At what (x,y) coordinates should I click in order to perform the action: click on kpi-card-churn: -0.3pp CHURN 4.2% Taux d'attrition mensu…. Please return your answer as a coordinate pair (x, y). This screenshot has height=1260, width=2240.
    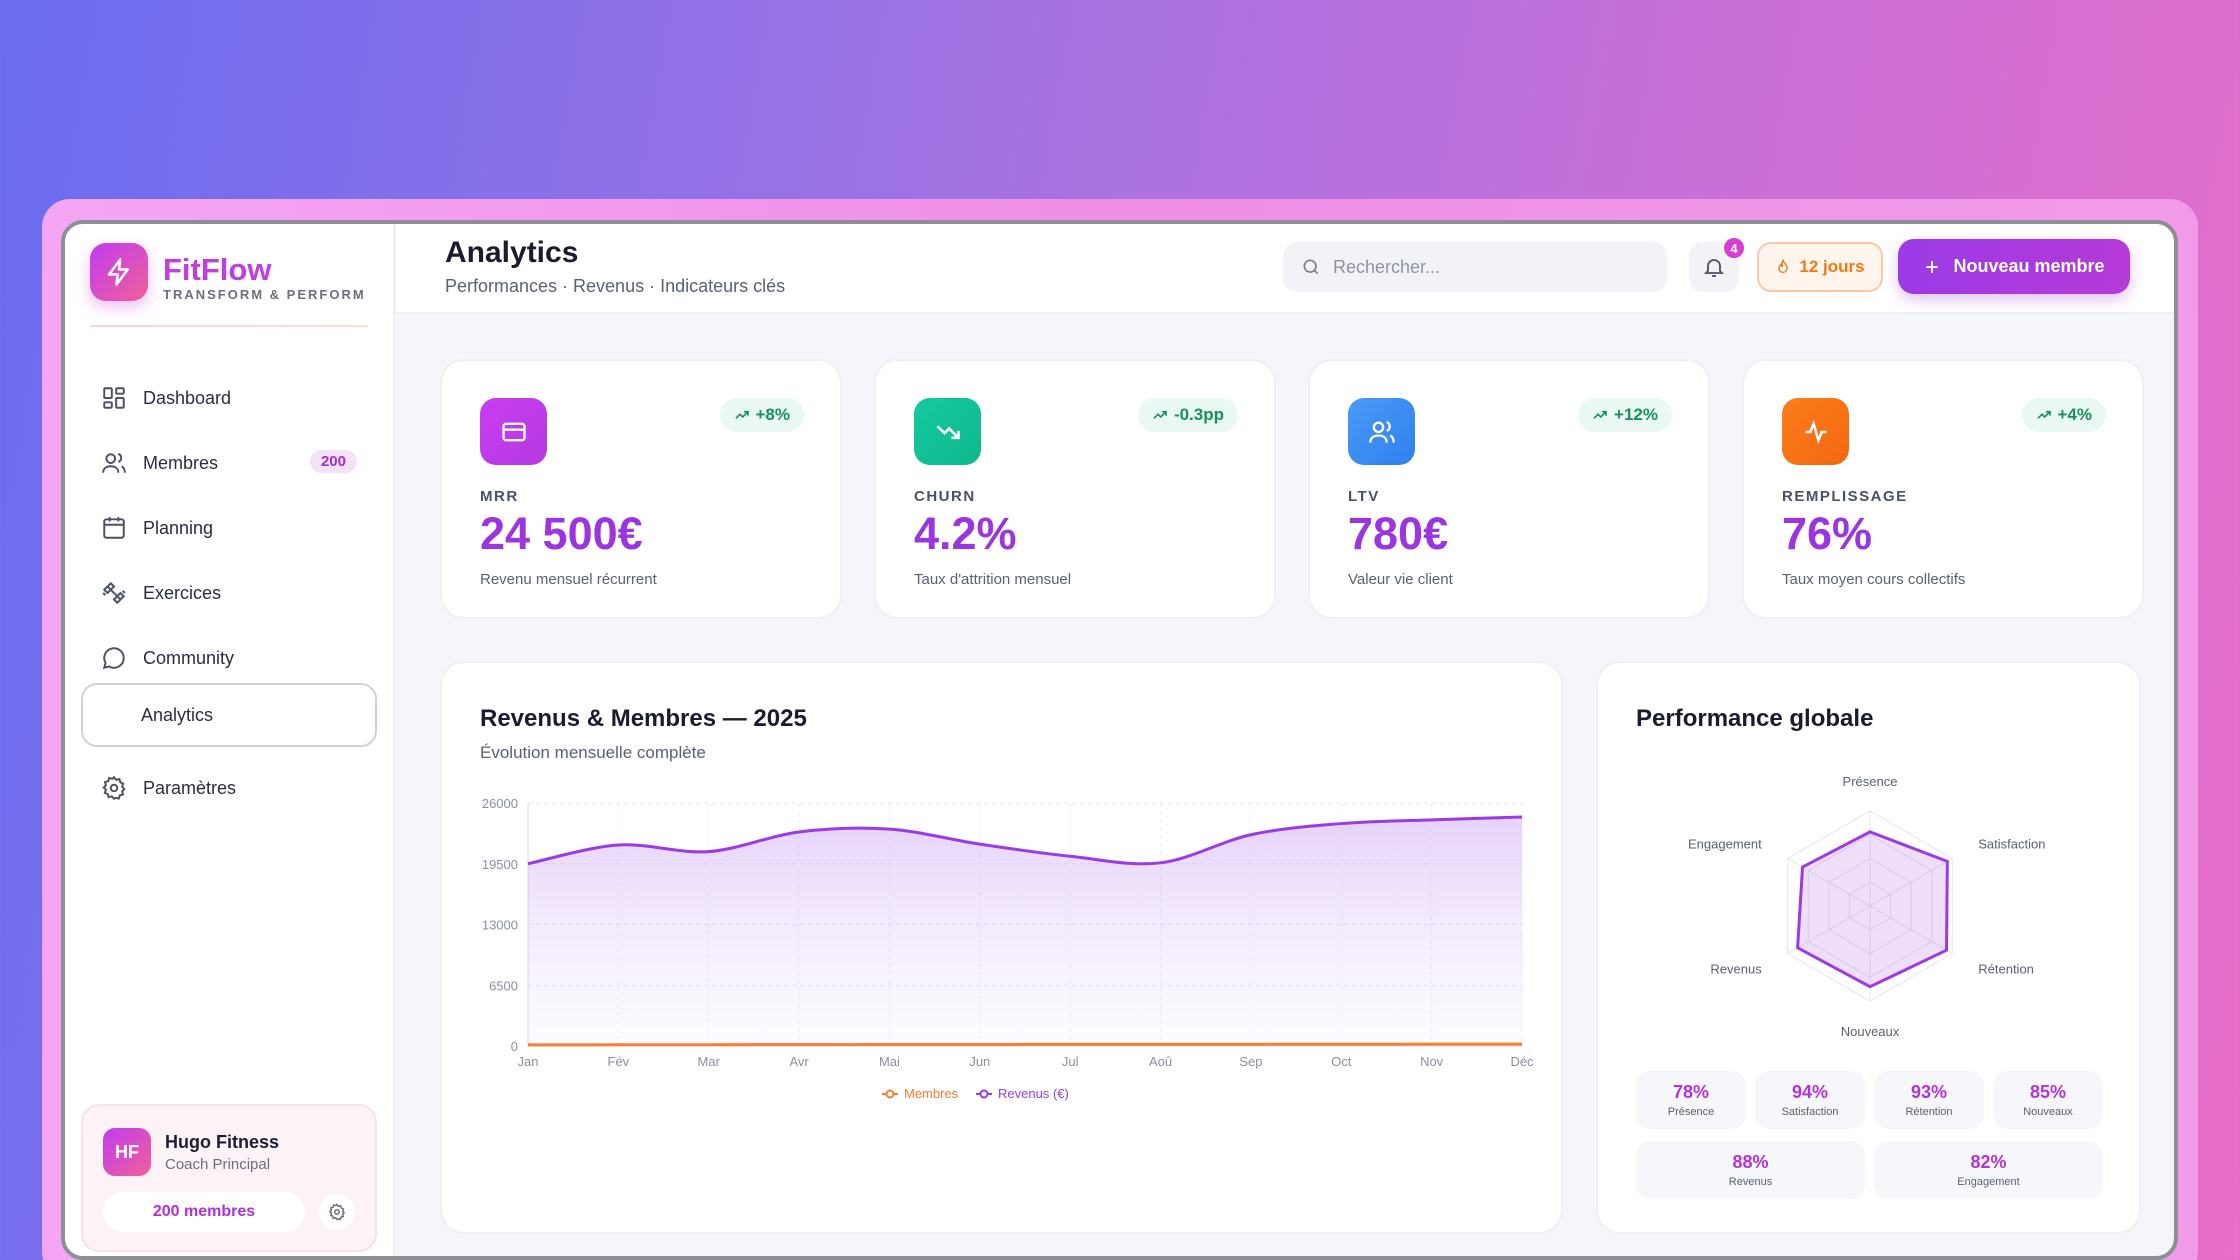
    Looking at the image, I should click on (1075, 489).